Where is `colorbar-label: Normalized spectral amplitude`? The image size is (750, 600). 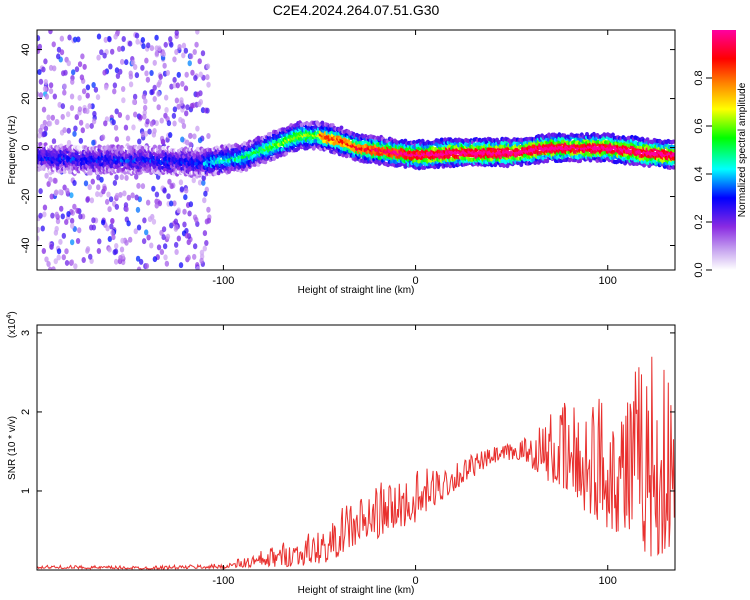 colorbar-label: Normalized spectral amplitude is located at coordinates (742, 149).